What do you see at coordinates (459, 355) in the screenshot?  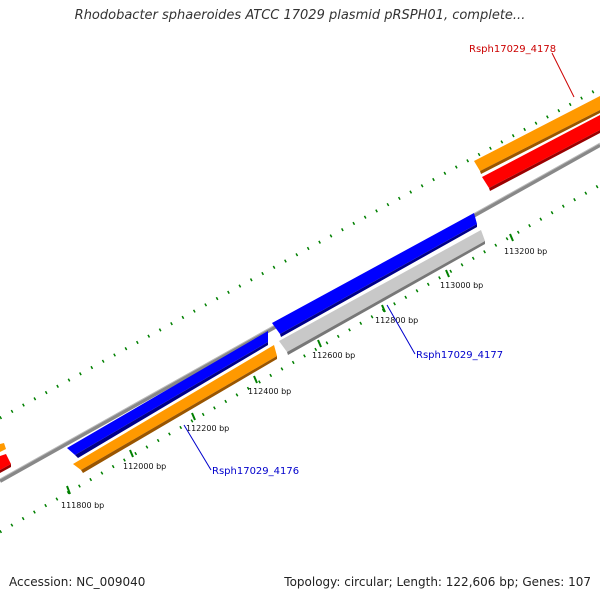 I see `gene-label-rsph17029-4177: Rsph17029_4177` at bounding box center [459, 355].